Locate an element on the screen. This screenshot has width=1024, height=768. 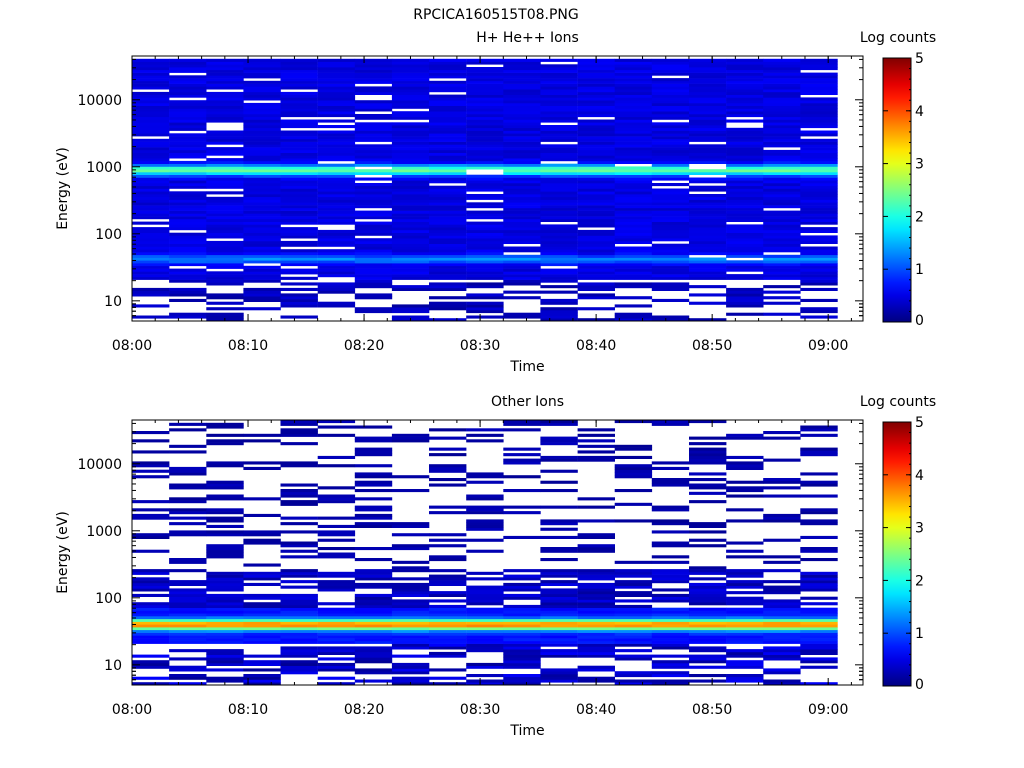
colorbar is located at coordinates (897, 190).